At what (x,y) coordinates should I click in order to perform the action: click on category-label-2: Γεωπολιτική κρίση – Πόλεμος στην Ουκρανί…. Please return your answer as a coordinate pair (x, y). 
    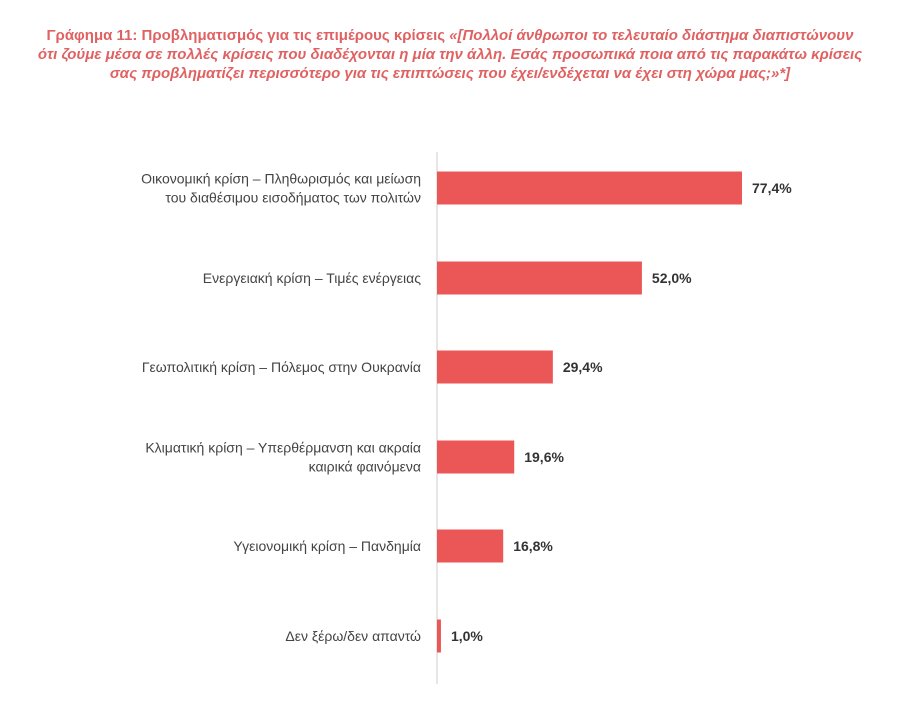
    Looking at the image, I should click on (281, 367).